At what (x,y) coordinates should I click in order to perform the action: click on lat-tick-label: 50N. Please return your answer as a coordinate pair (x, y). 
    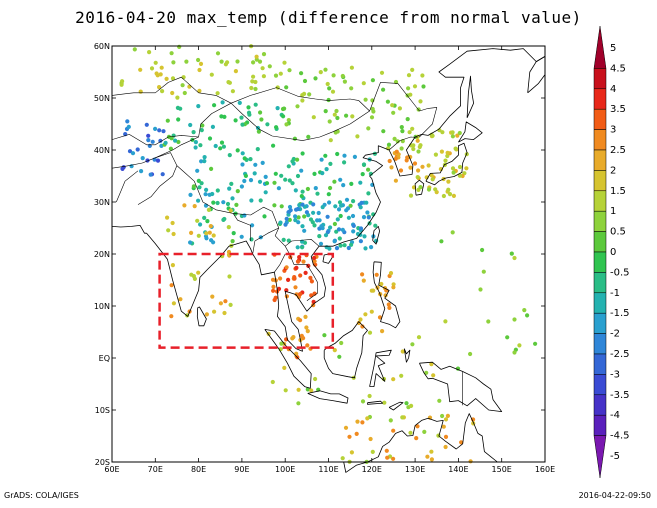
    Looking at the image, I should click on (102, 98).